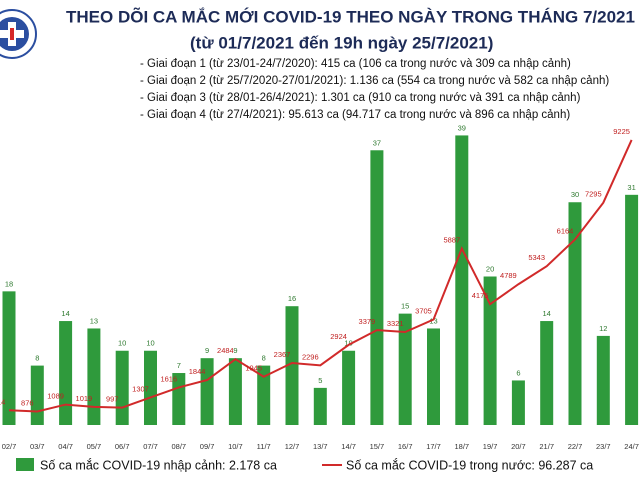 Image resolution: width=640 pixels, height=480 pixels. What do you see at coordinates (37, 446) in the screenshot?
I see `x-tick-label: 03/7` at bounding box center [37, 446].